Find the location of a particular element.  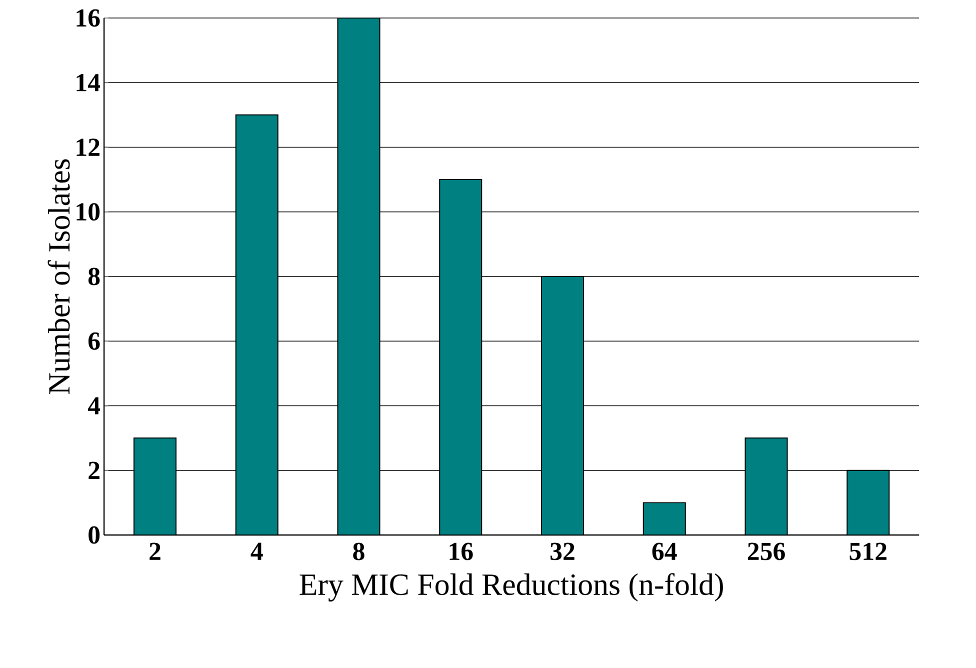

x-tick-label: 4 is located at coordinates (256, 551).